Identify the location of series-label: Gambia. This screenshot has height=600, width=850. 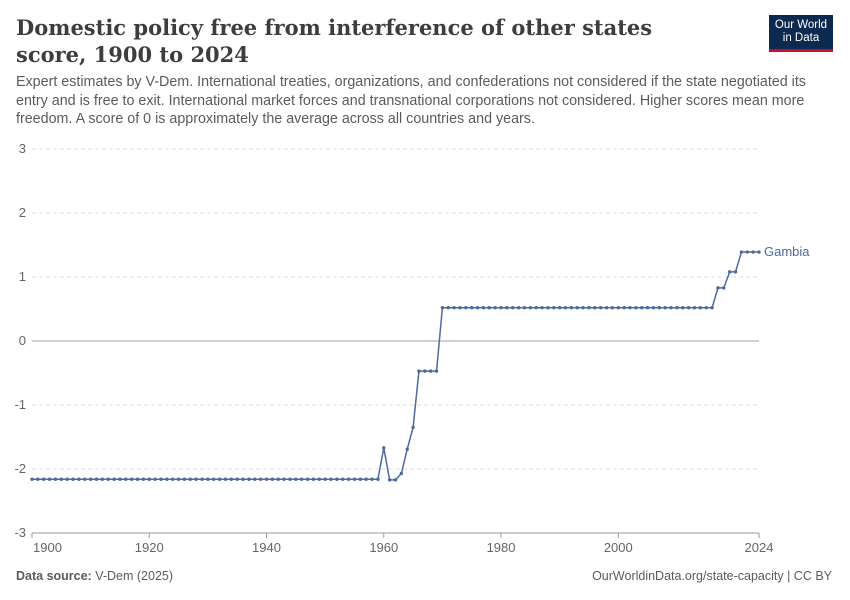
(787, 251).